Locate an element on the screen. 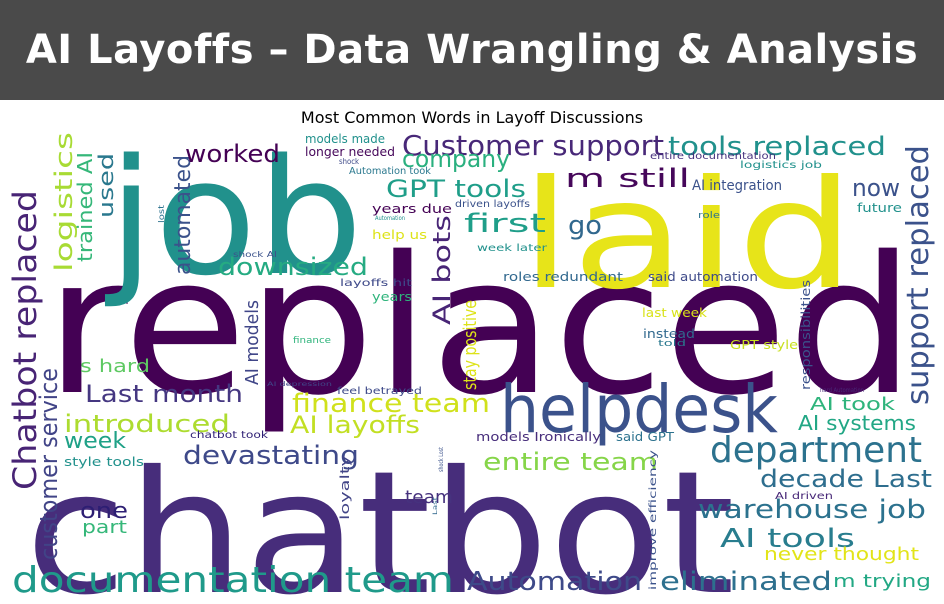 The image size is (944, 604). word-used: used is located at coordinates (106, 185).